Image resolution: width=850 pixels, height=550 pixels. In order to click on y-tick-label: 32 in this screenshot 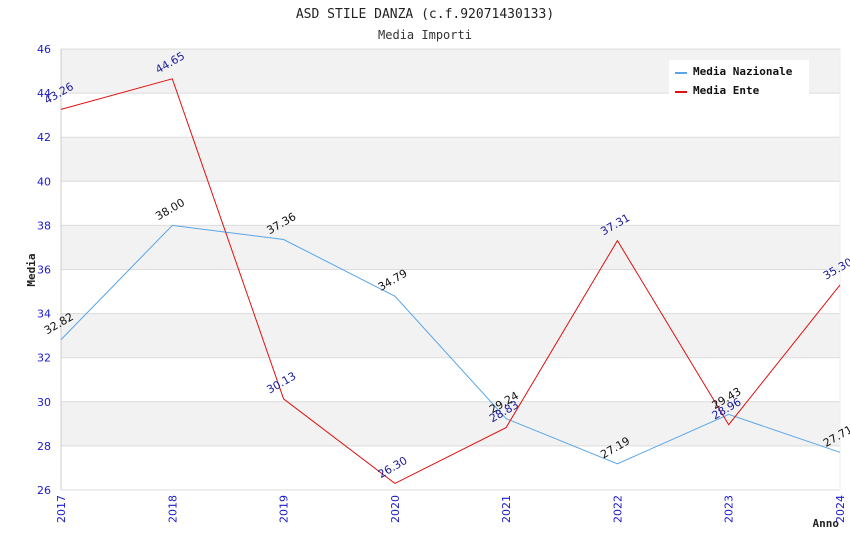, I will do `click(44, 358)`.